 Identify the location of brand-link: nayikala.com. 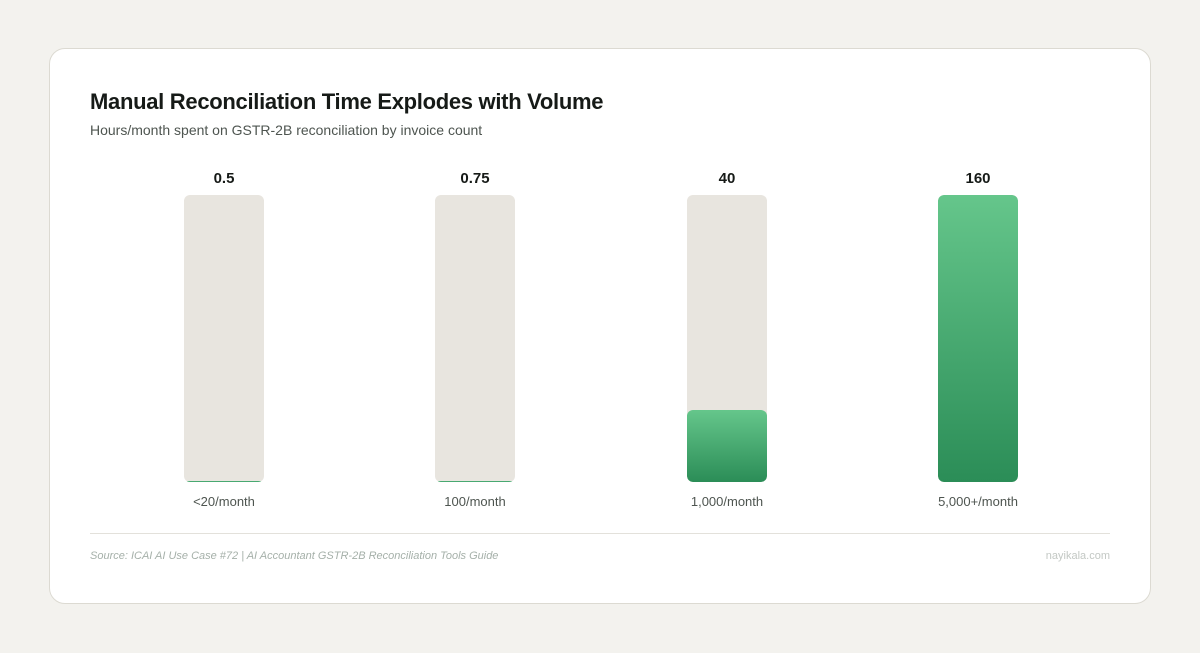
(1077, 556).